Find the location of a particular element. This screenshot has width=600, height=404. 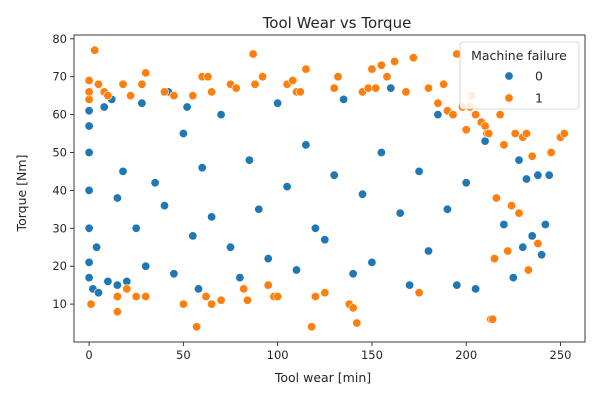

x-axis-title: Tool wear [min] is located at coordinates (322, 377).